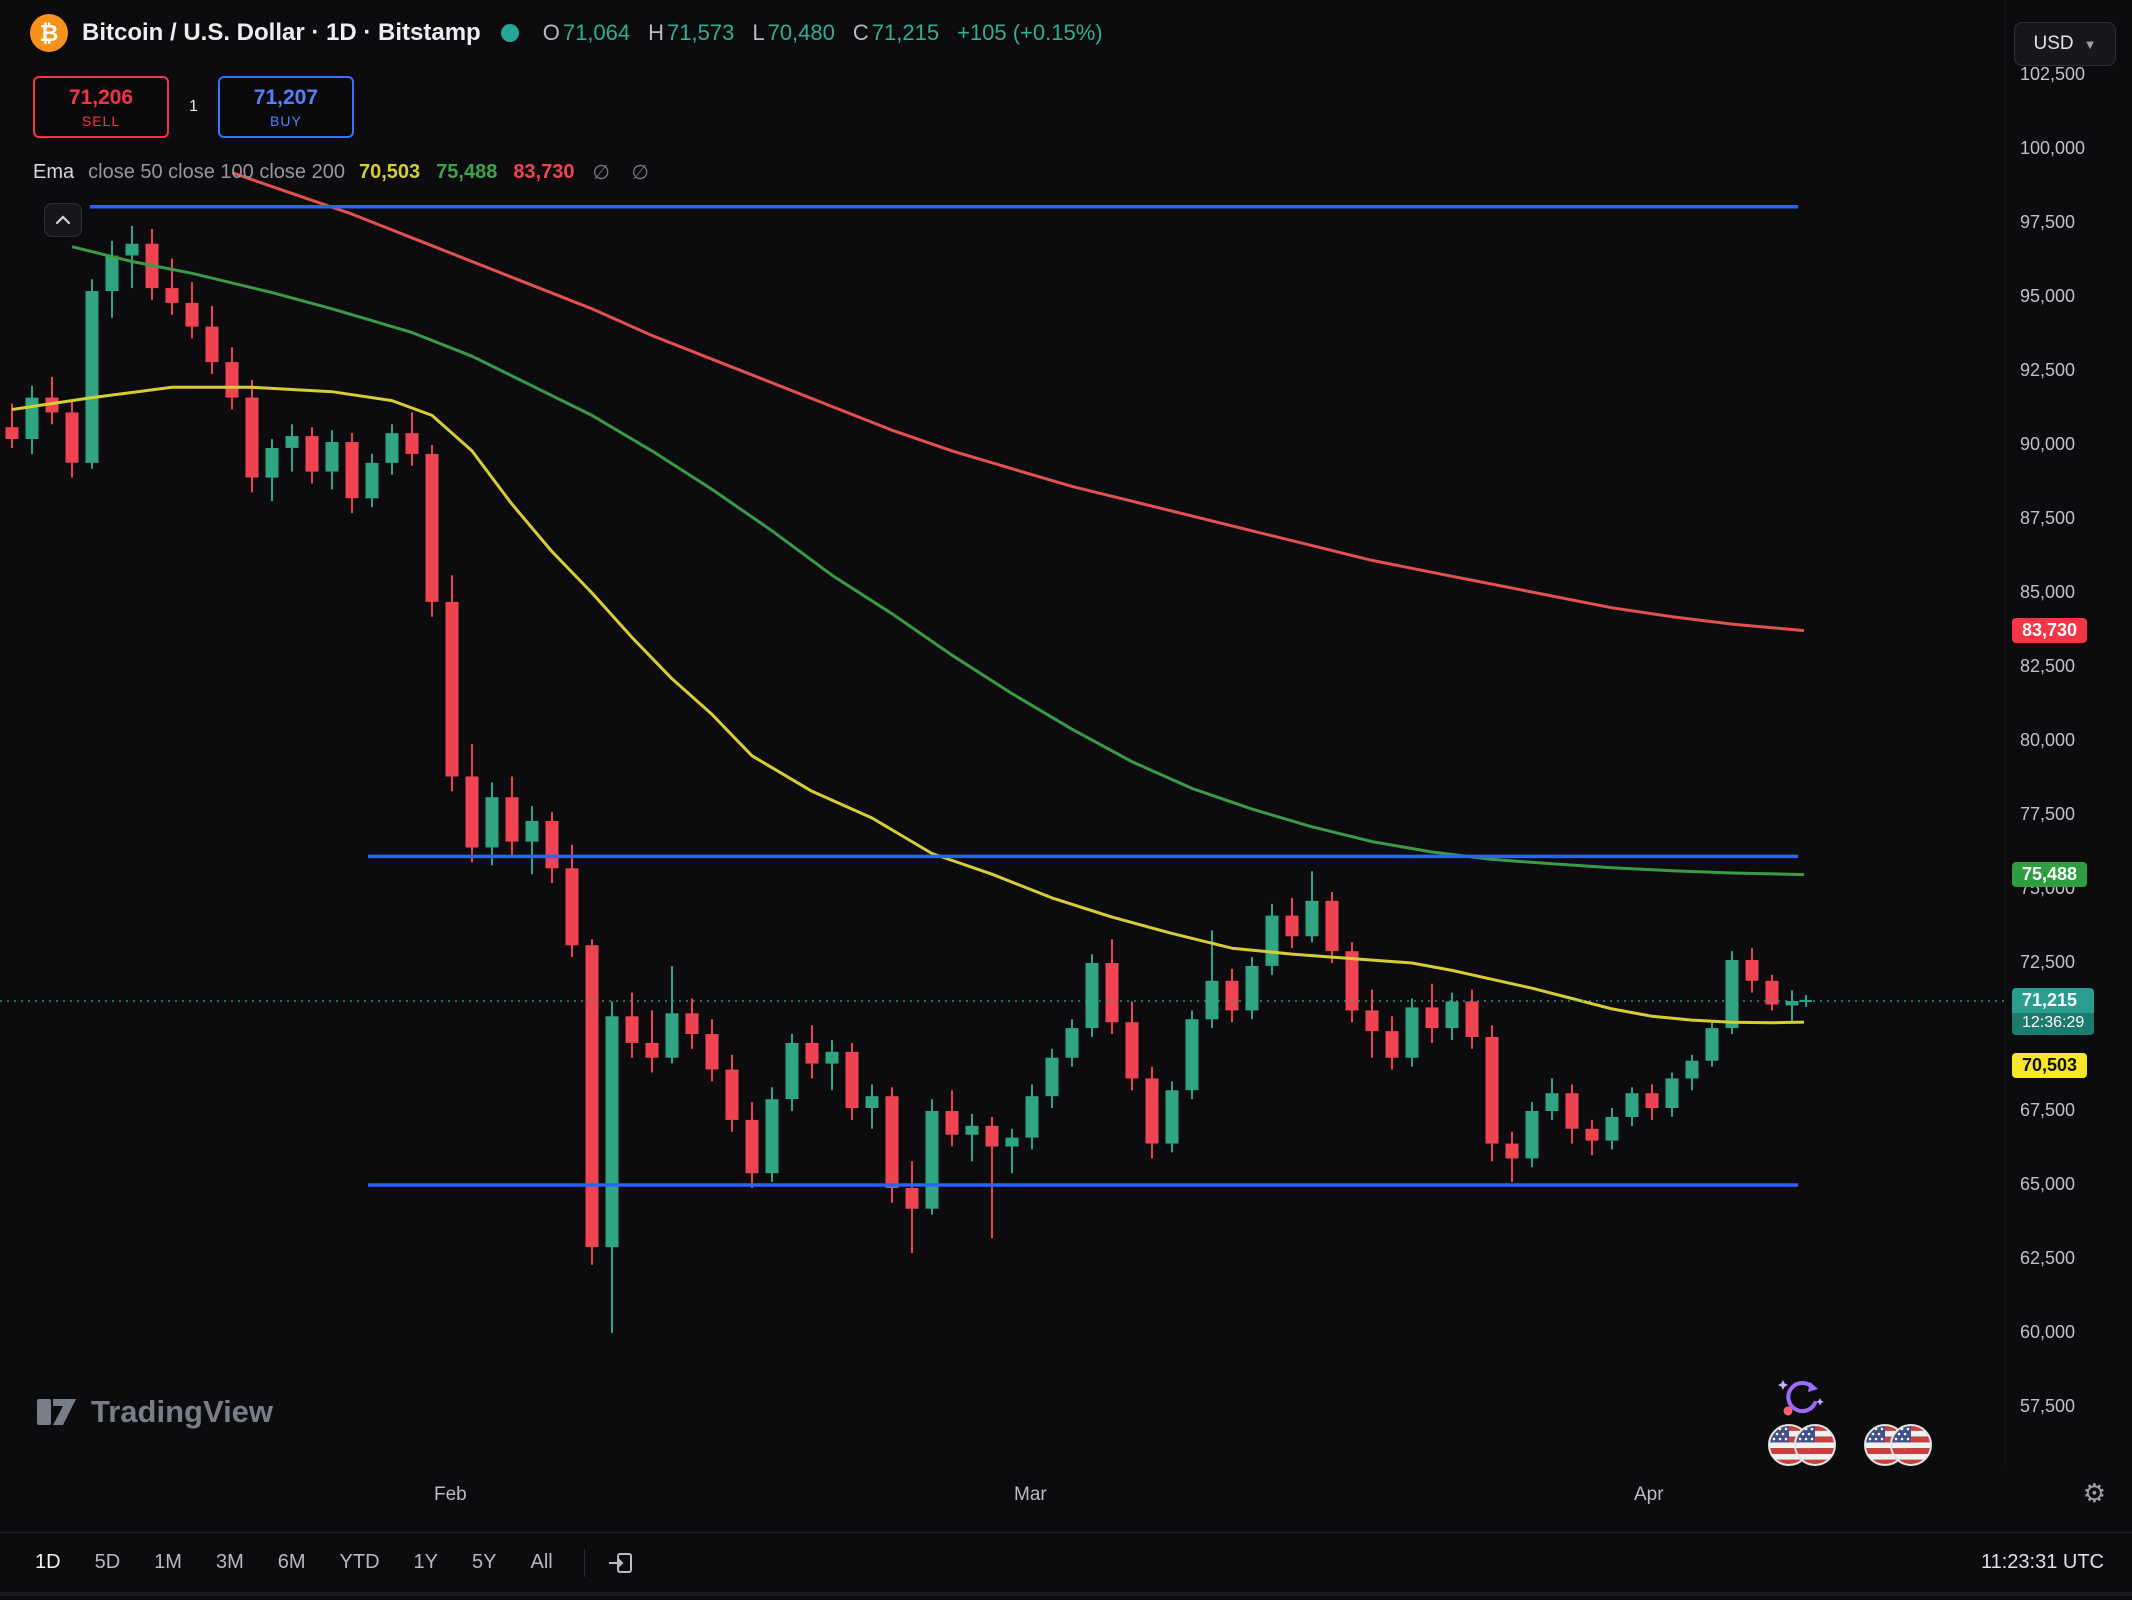 The width and height of the screenshot is (2132, 1600). I want to click on indicator-params: close 50 close 100 close 200, so click(216, 172).